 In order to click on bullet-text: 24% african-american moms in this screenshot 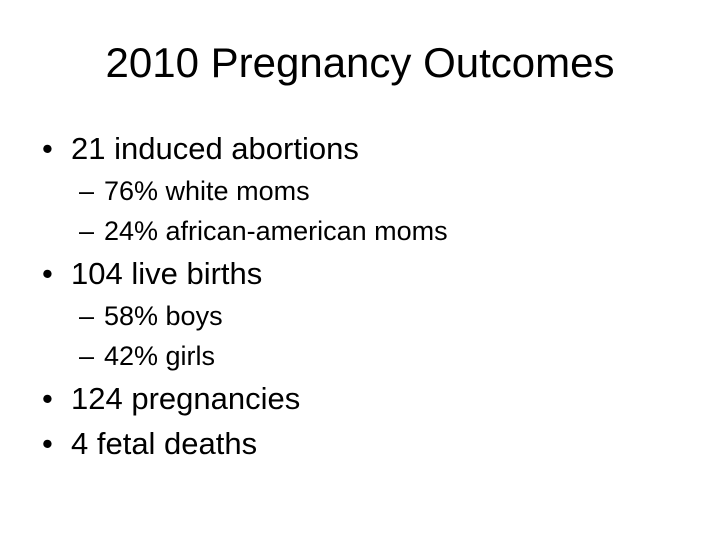, I will do `click(276, 231)`.